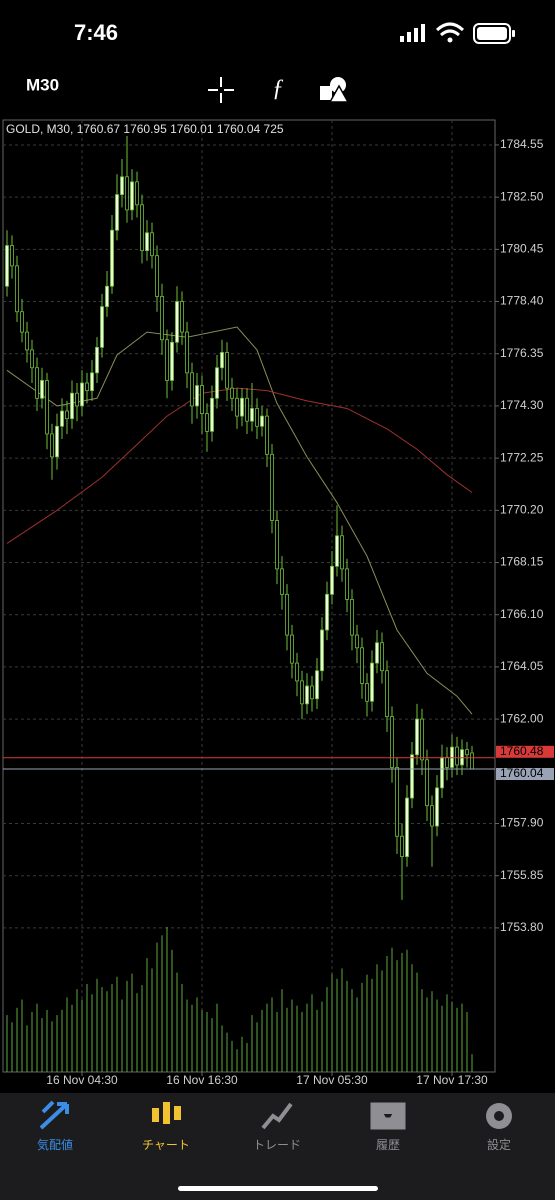  Describe the element at coordinates (277, 1145) in the screenshot. I see `tab-label: トレード` at that location.